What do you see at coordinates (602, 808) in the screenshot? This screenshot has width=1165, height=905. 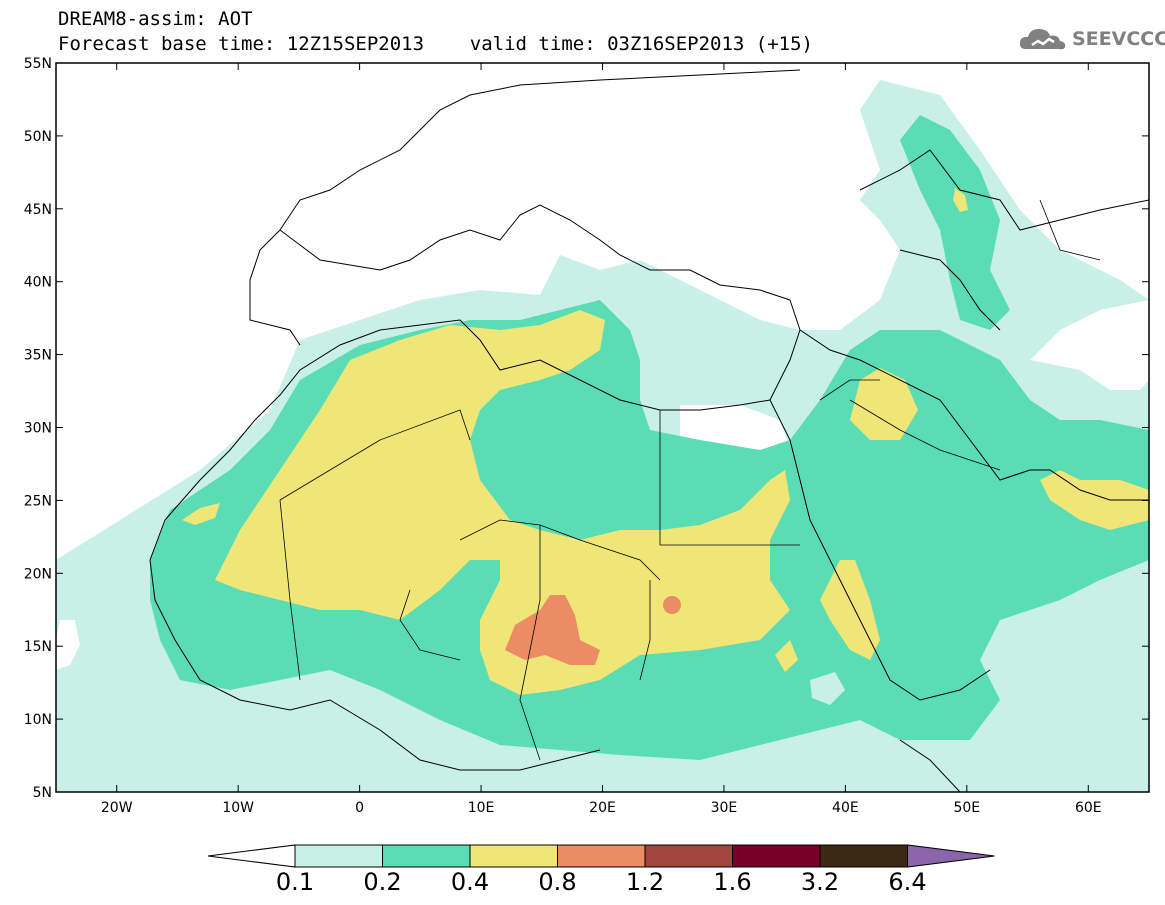 I see `lon-tick-label: 20E` at bounding box center [602, 808].